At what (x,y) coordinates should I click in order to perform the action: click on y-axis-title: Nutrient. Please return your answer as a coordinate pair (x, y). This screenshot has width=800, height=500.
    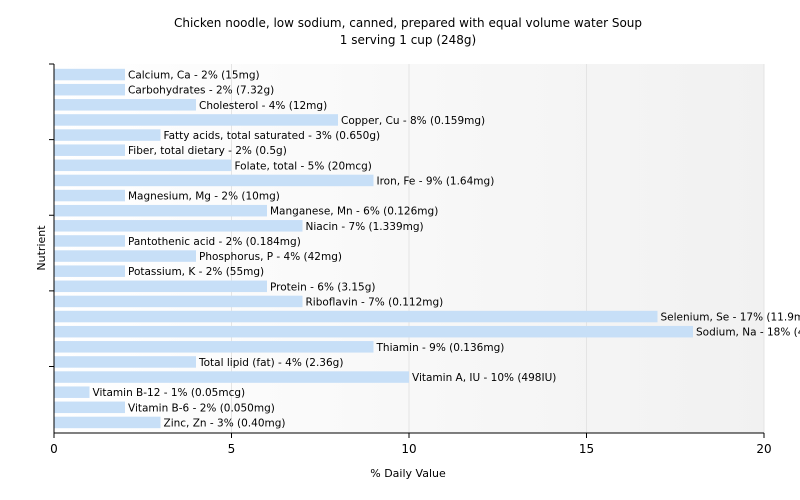
    Looking at the image, I should click on (41, 248).